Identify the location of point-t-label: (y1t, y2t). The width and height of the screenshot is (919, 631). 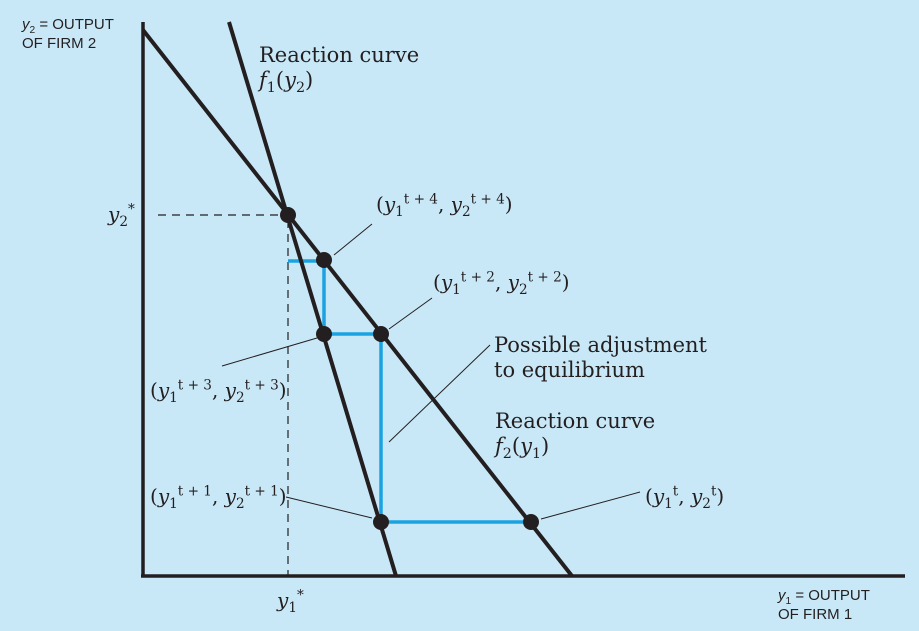
(685, 497).